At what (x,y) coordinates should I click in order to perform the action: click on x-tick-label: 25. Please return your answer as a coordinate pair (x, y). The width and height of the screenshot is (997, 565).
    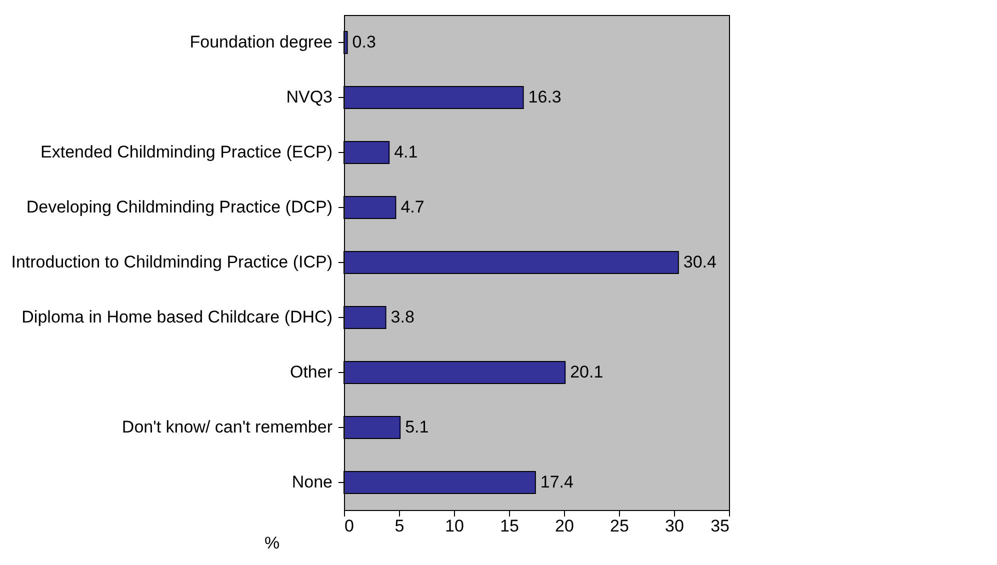
    Looking at the image, I should click on (619, 526).